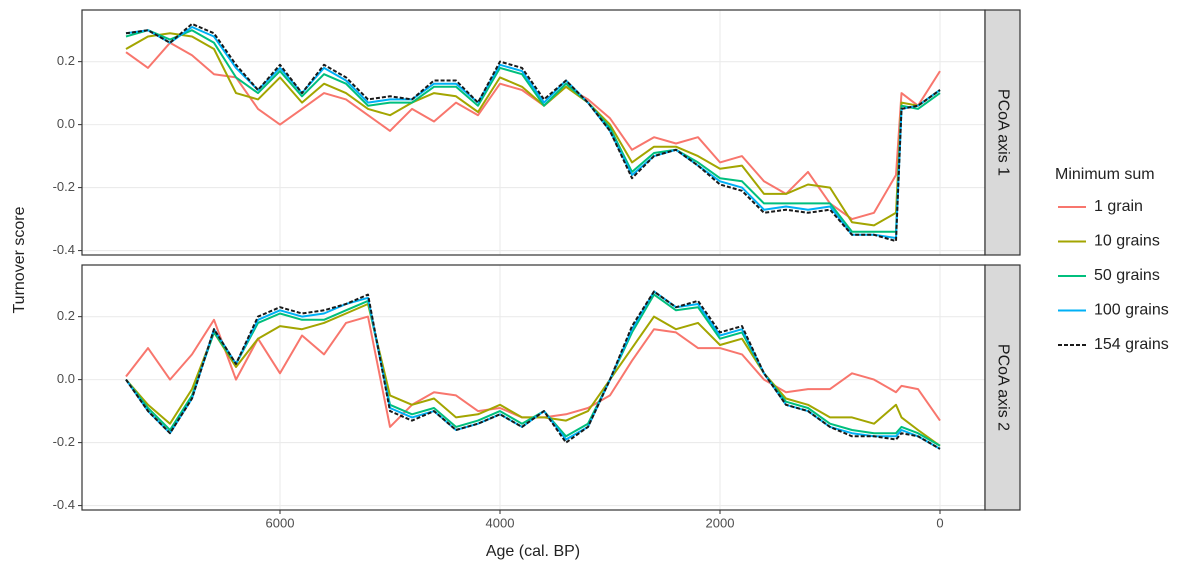 This screenshot has width=1200, height=570. What do you see at coordinates (1131, 344) in the screenshot?
I see `legend-label: 154 grains` at bounding box center [1131, 344].